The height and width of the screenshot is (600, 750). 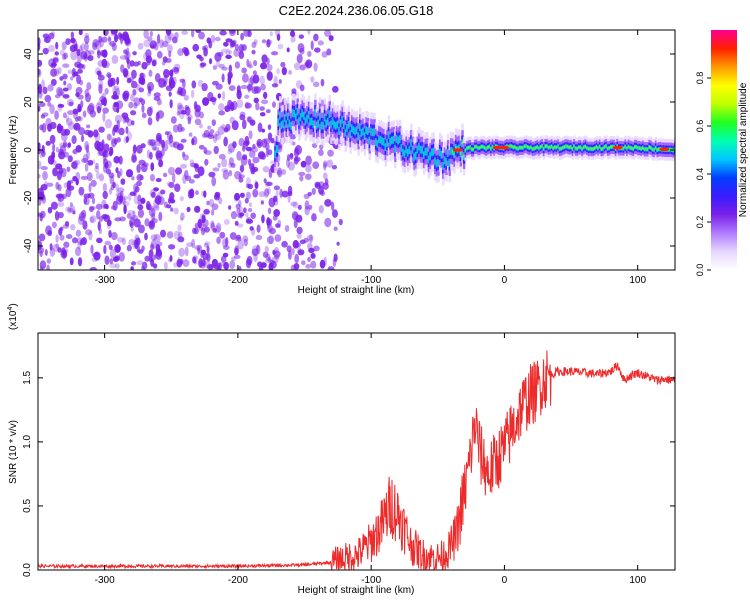 What do you see at coordinates (700, 174) in the screenshot?
I see `colorbar-tick-label: 0.4` at bounding box center [700, 174].